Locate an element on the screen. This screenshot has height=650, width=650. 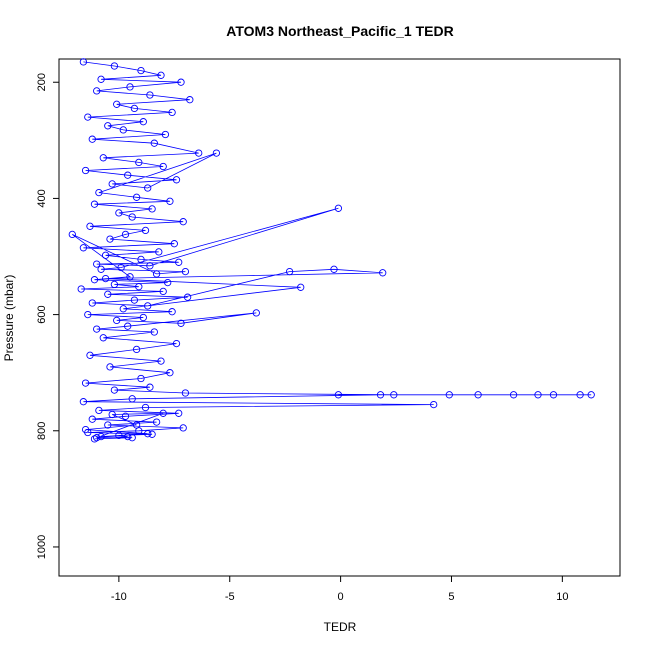
x-tick-label: 5 is located at coordinates (451, 597).